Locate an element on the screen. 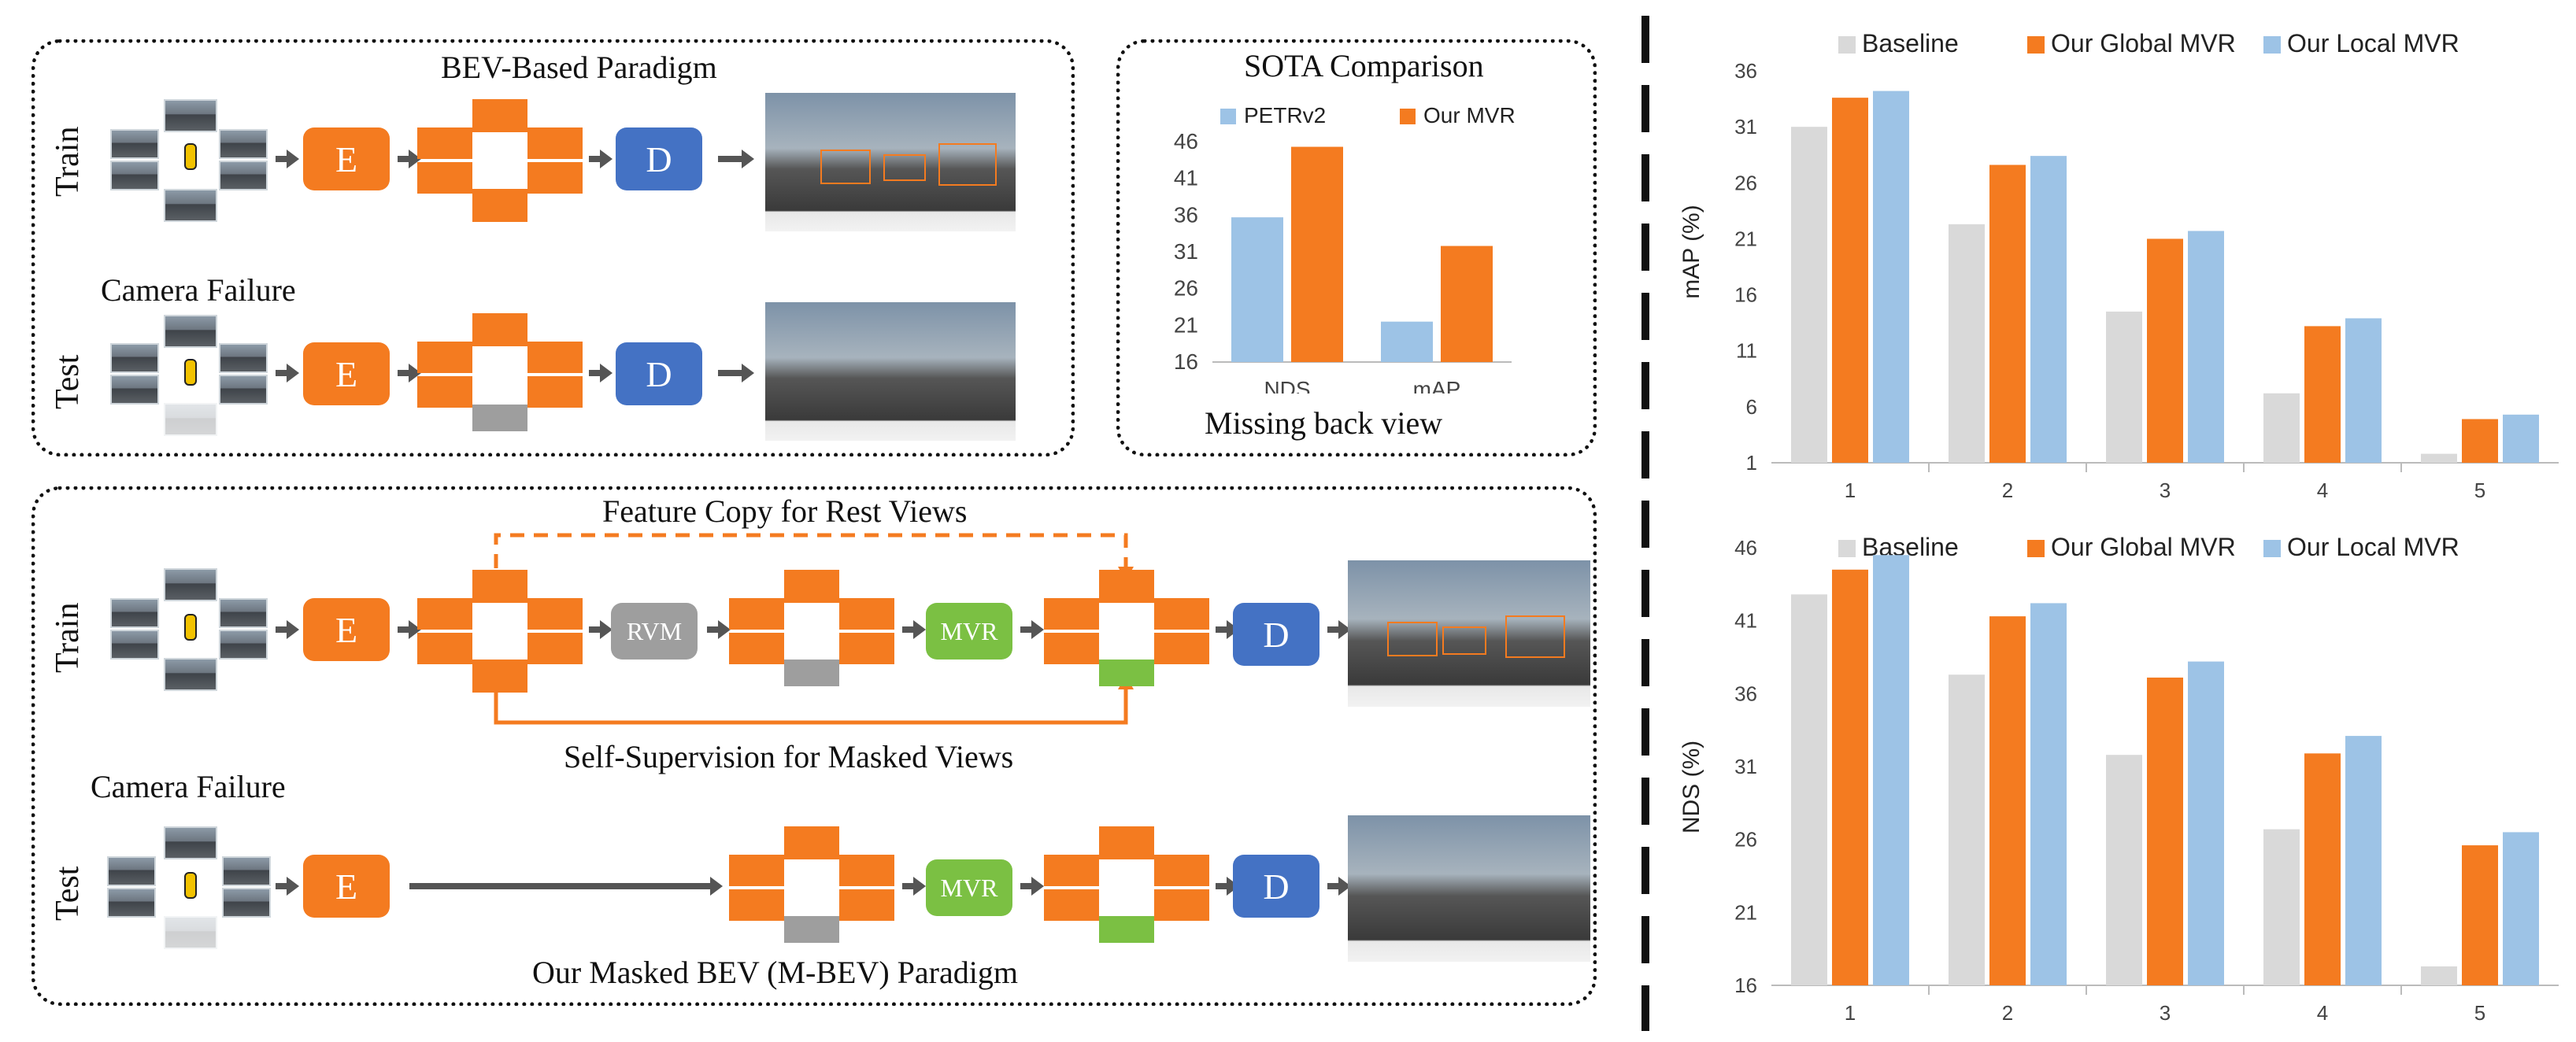  row-label-test-b: Test is located at coordinates (68, 893).